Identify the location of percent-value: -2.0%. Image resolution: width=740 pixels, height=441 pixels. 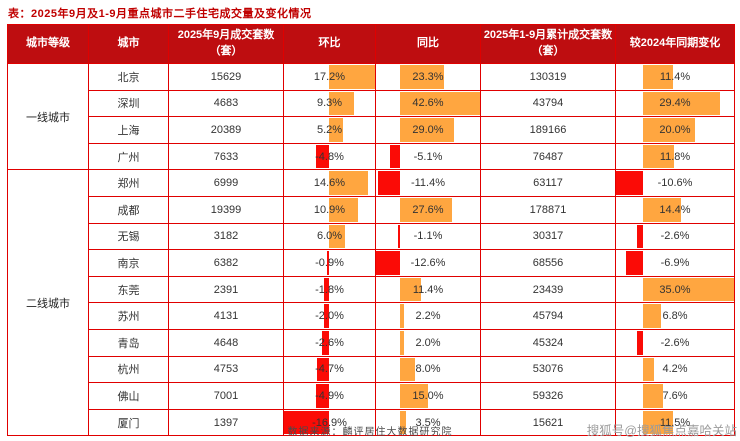
(329, 316).